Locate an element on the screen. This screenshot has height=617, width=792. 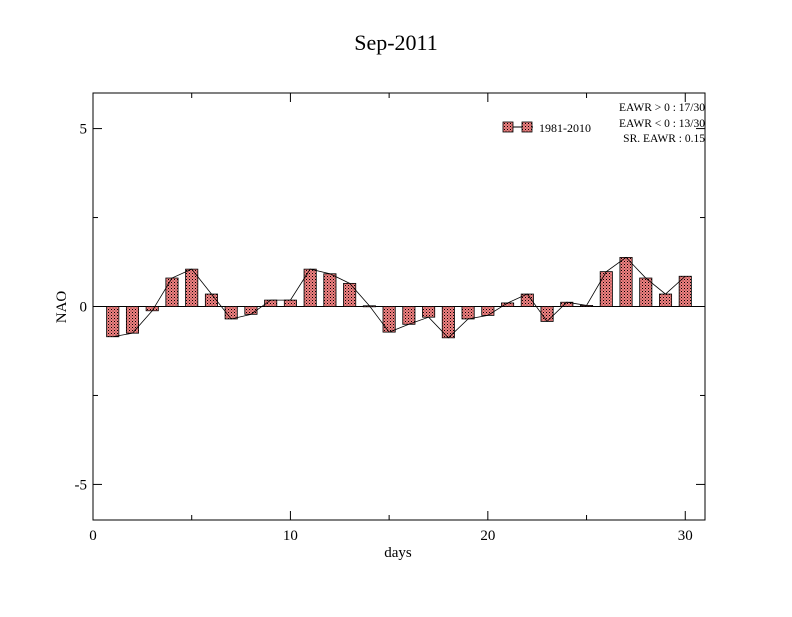
chart-title: Sep-2011 is located at coordinates (396, 42).